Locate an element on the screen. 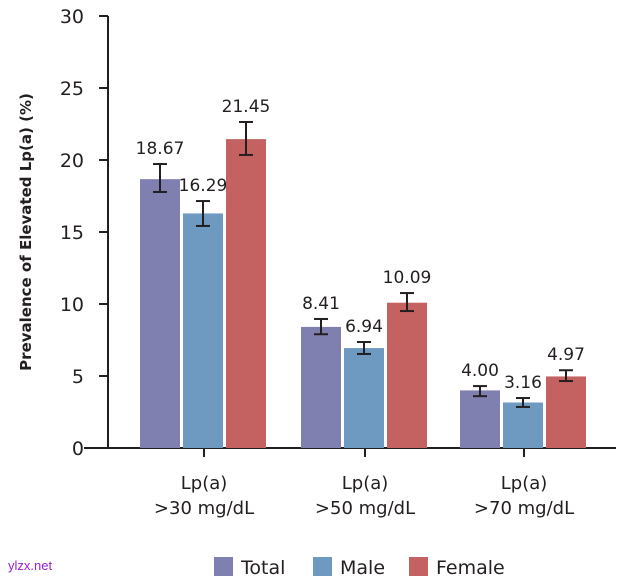  legend-swatch-female is located at coordinates (418, 566).